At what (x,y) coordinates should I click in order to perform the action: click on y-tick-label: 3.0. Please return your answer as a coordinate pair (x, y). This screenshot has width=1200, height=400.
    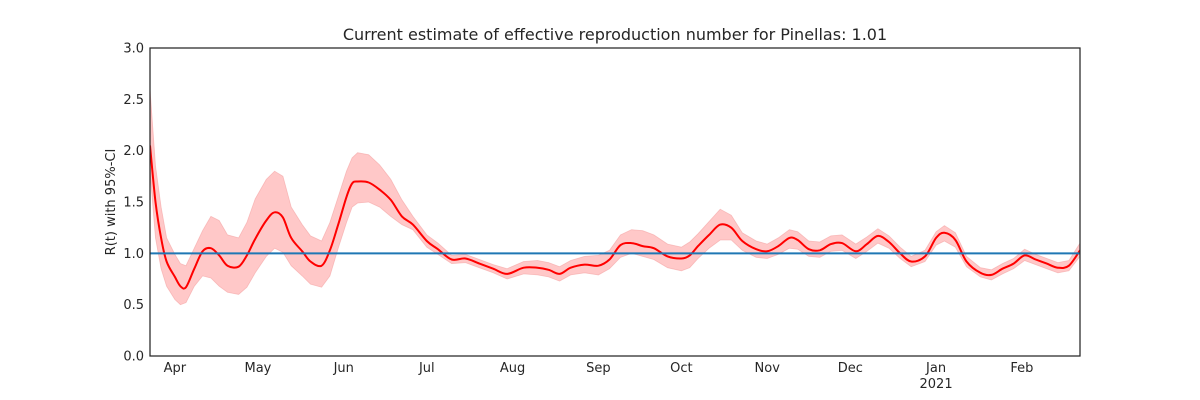
    Looking at the image, I should click on (133, 49).